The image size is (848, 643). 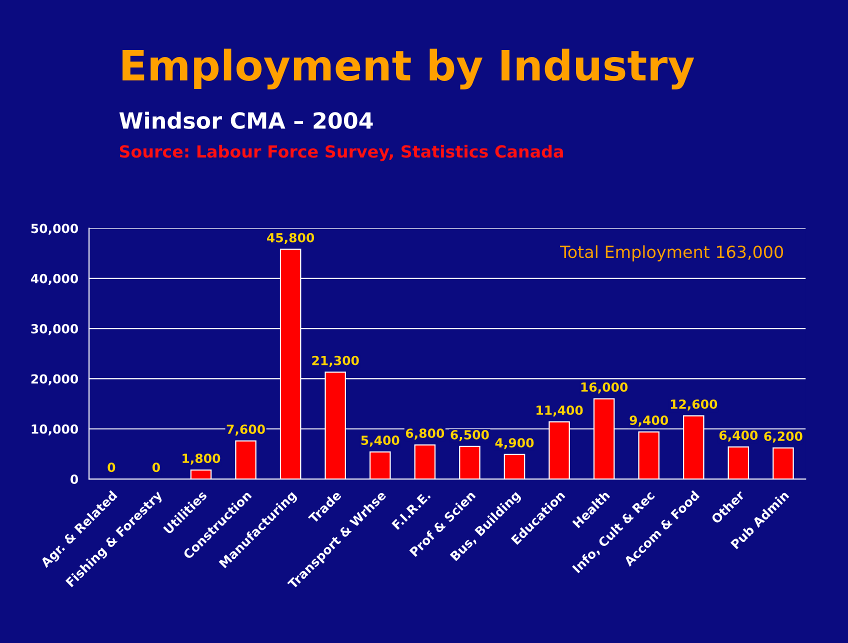 I want to click on y-tick-label: 0, so click(x=74, y=479).